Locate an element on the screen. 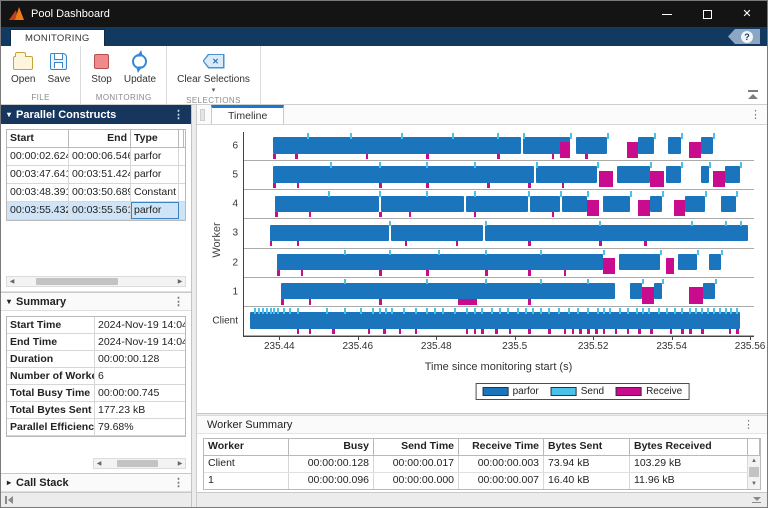  column-header-type: Type is located at coordinates (155, 138).